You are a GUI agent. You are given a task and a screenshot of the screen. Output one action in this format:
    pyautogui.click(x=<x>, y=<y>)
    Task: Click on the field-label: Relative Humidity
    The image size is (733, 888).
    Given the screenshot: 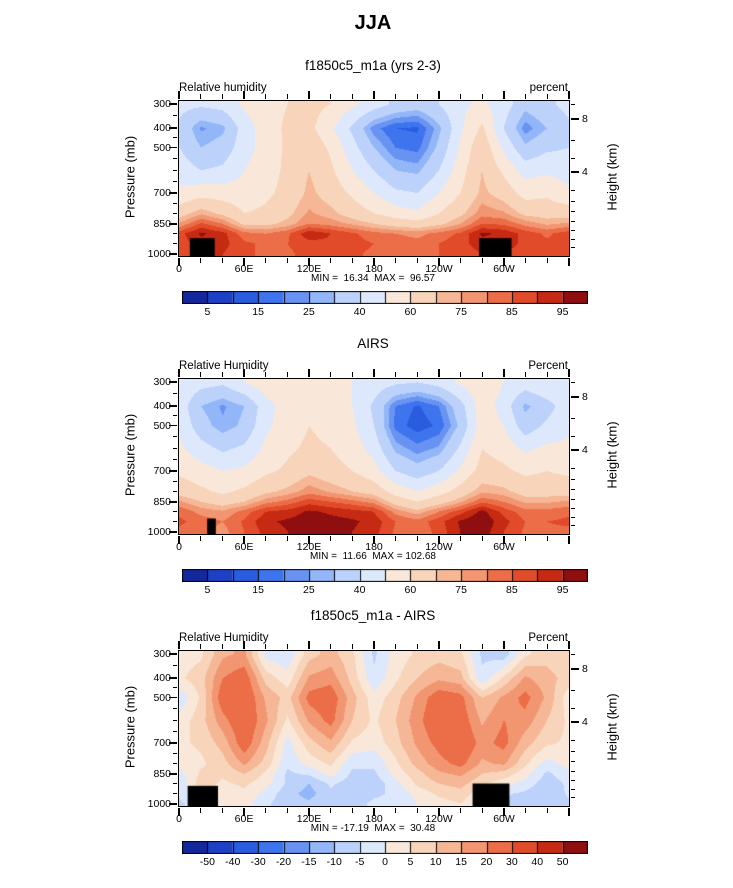 What is the action you would take?
    pyautogui.click(x=224, y=638)
    